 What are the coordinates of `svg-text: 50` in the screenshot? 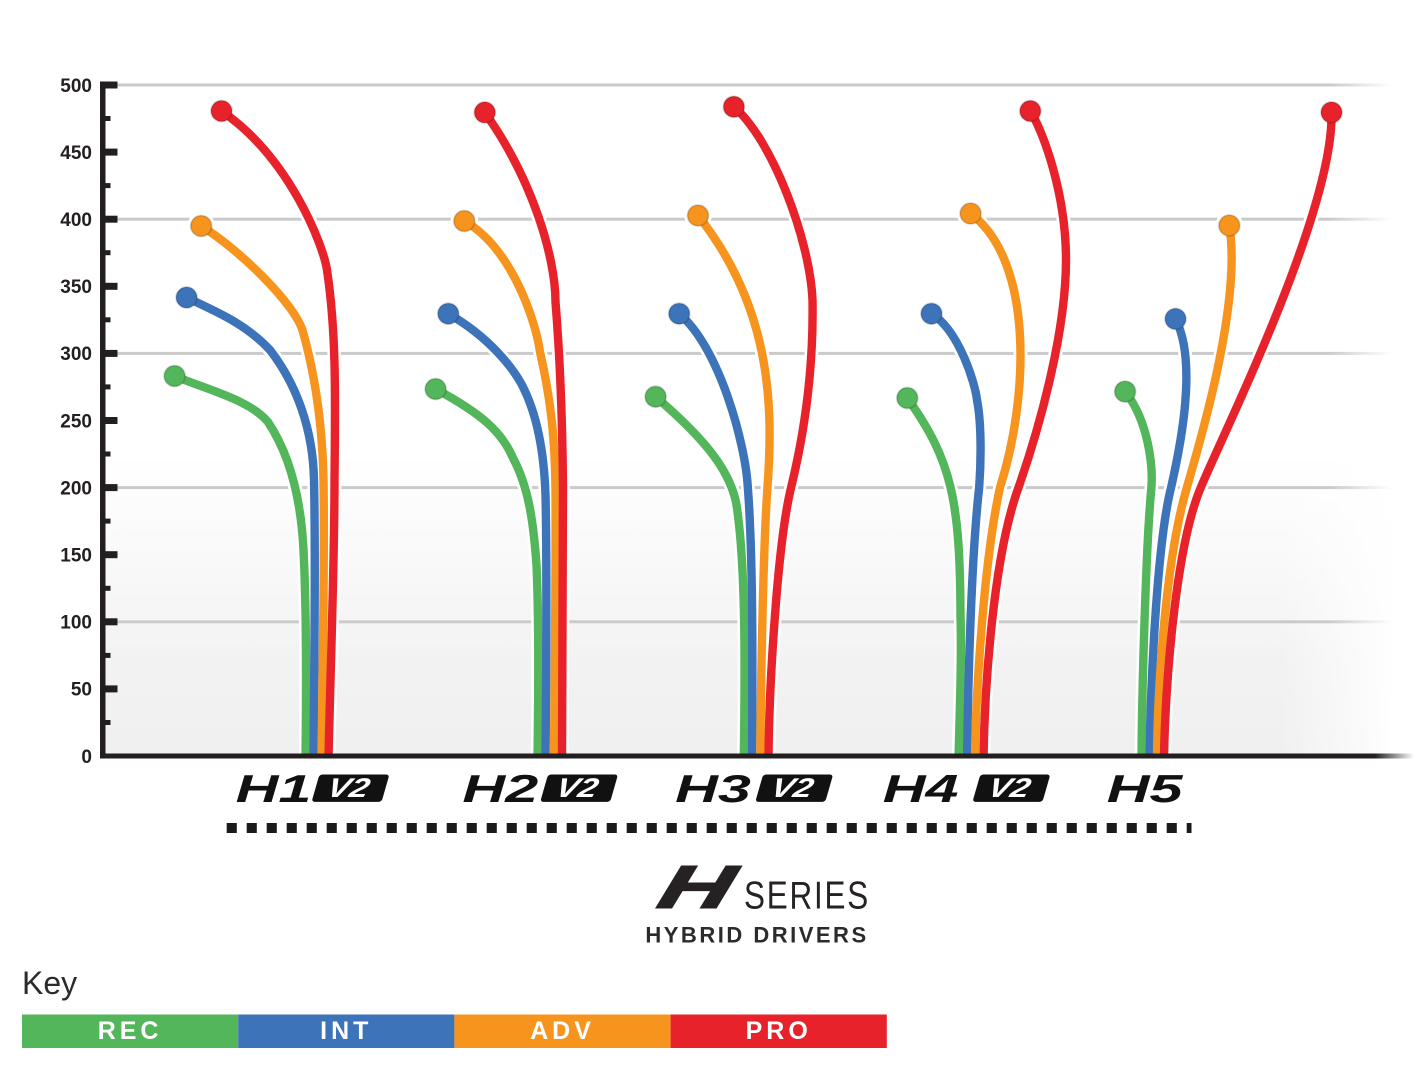 It's located at (81, 690).